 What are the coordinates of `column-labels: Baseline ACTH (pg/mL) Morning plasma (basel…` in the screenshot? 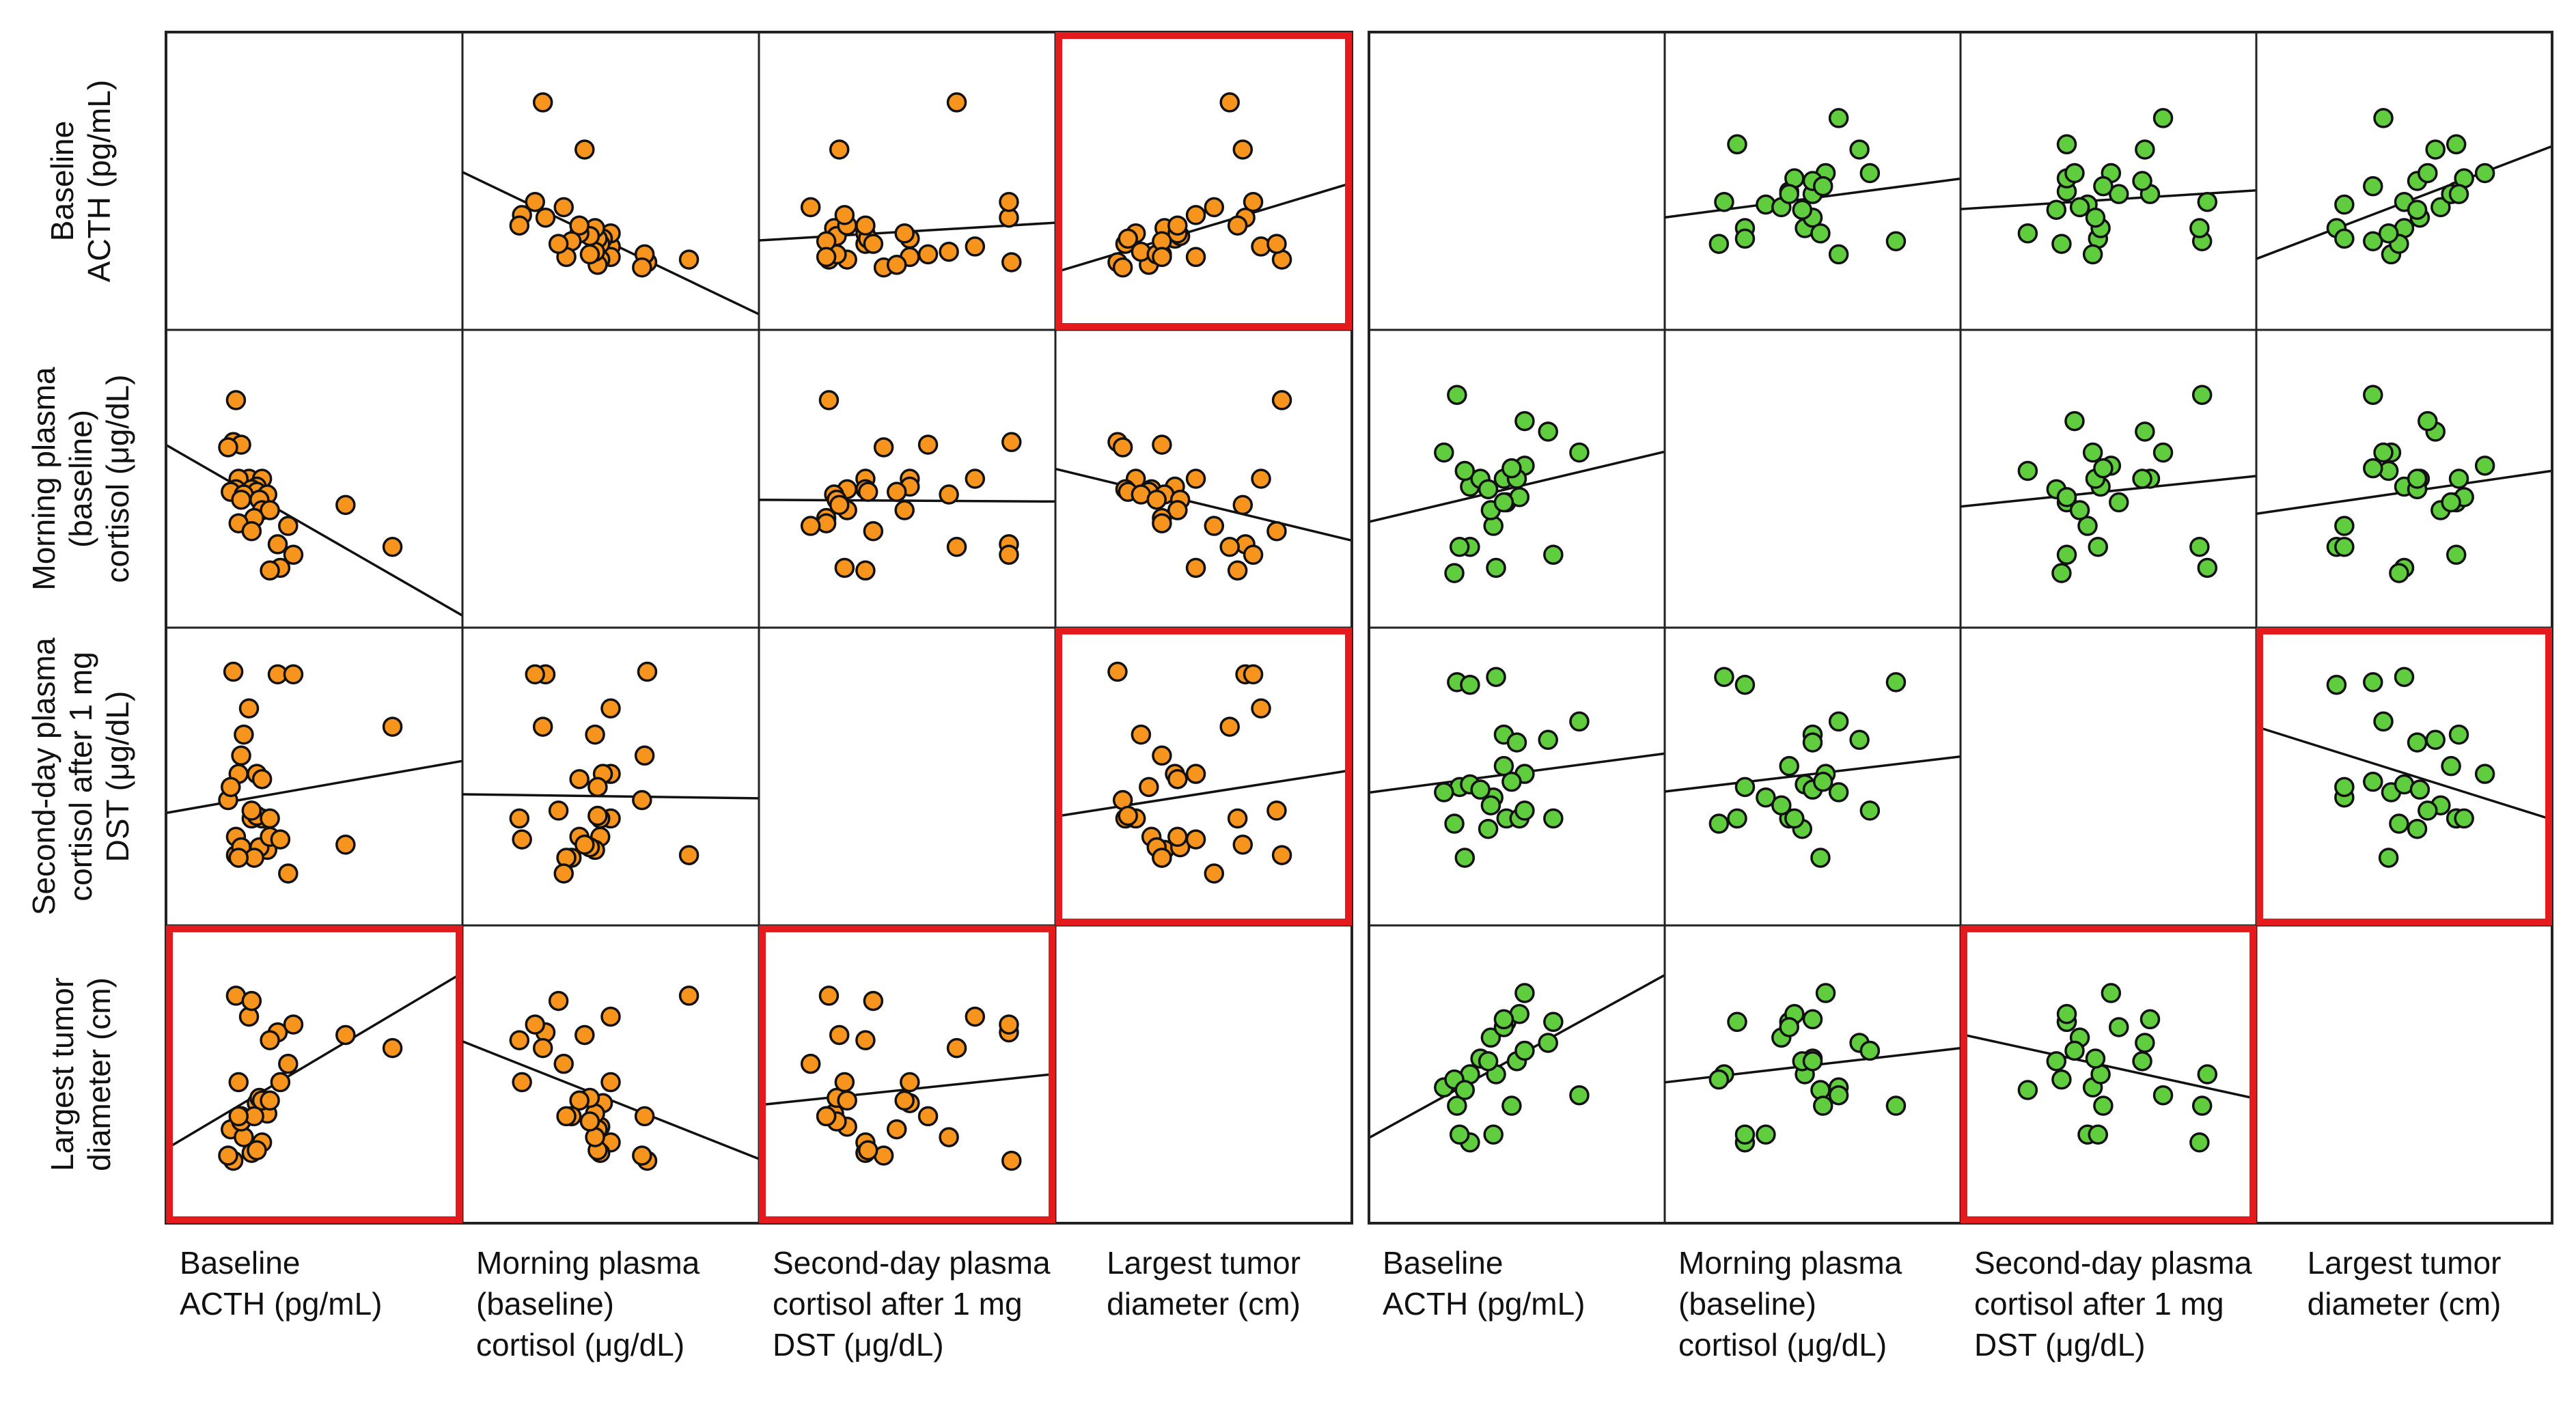 It's located at (1341, 1304).